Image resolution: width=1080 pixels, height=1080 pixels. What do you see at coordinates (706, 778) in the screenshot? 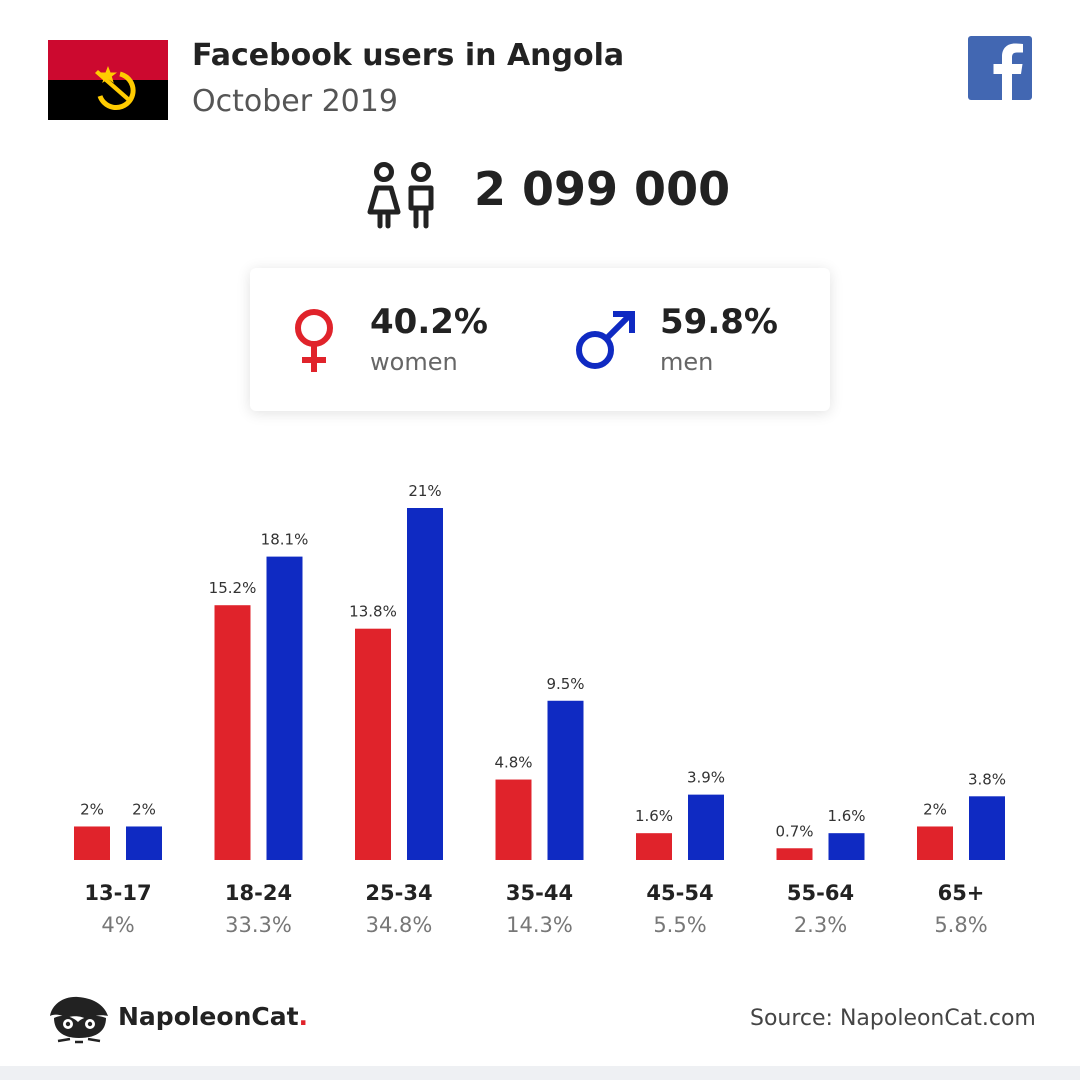
I see `data-label-men-45-54: 3.9%` at bounding box center [706, 778].